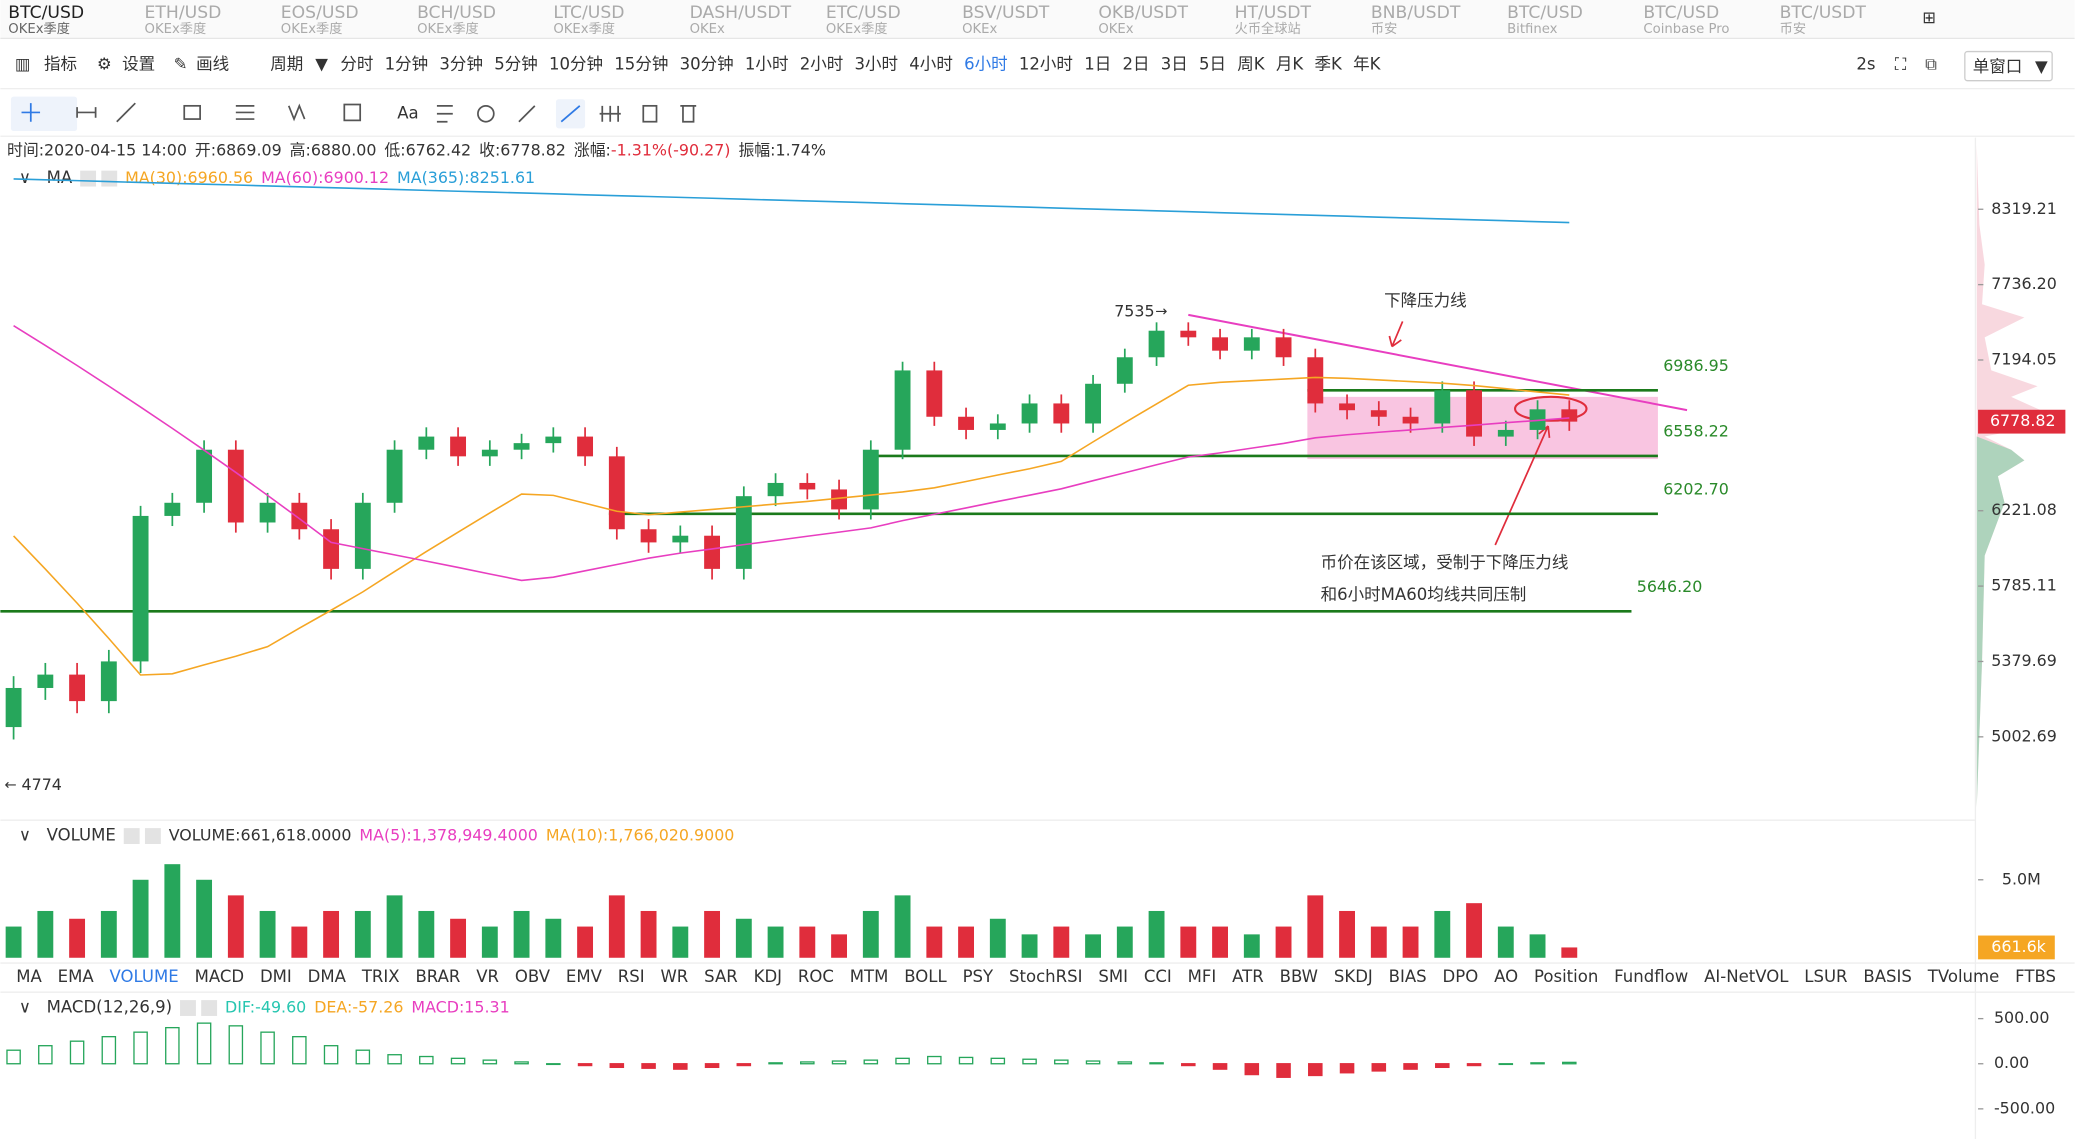  What do you see at coordinates (1566, 976) in the screenshot?
I see `indicator-tab: Position` at bounding box center [1566, 976].